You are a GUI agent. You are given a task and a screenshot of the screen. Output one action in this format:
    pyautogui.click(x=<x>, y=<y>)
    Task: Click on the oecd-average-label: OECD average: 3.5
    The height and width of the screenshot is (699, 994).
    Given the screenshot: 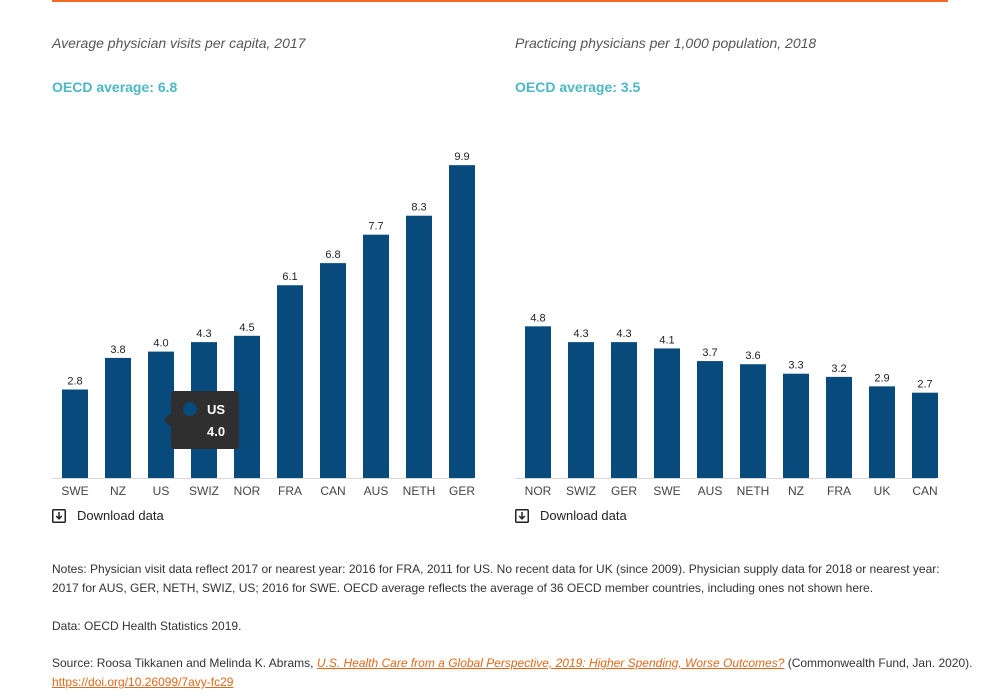 What is the action you would take?
    pyautogui.click(x=578, y=87)
    